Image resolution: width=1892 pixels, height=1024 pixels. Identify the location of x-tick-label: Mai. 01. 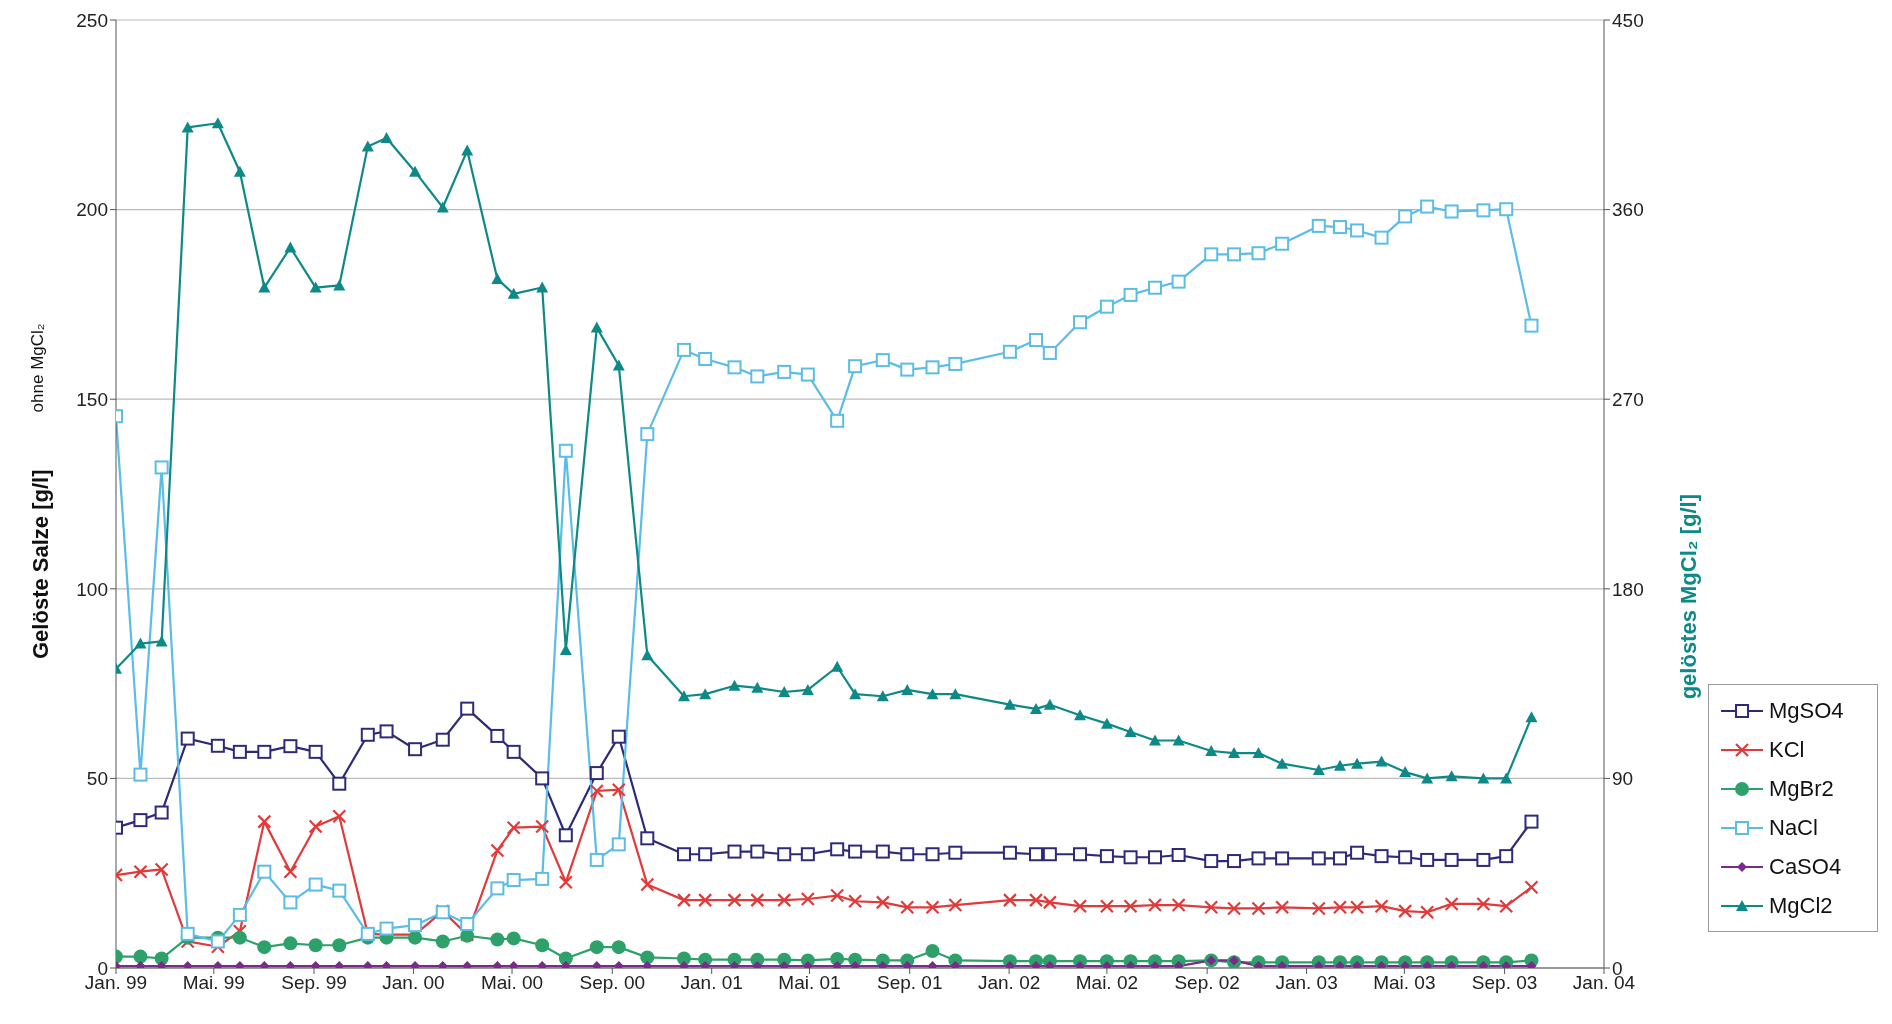
(809, 983).